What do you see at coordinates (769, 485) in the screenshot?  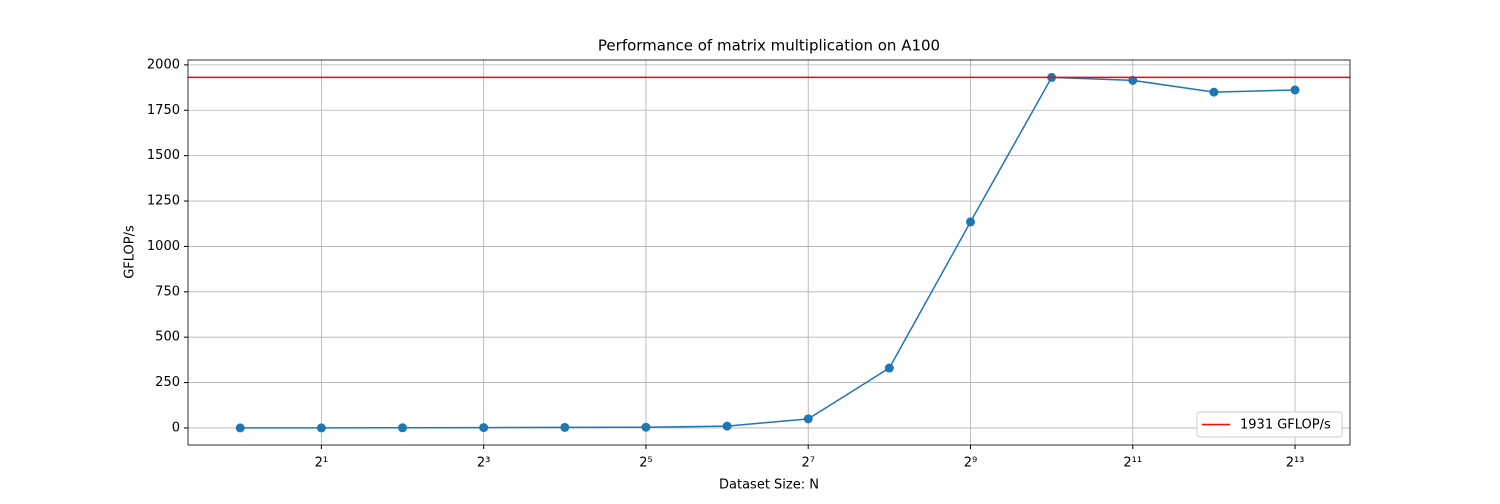 I see `x-axis-label: Dataset Size: N` at bounding box center [769, 485].